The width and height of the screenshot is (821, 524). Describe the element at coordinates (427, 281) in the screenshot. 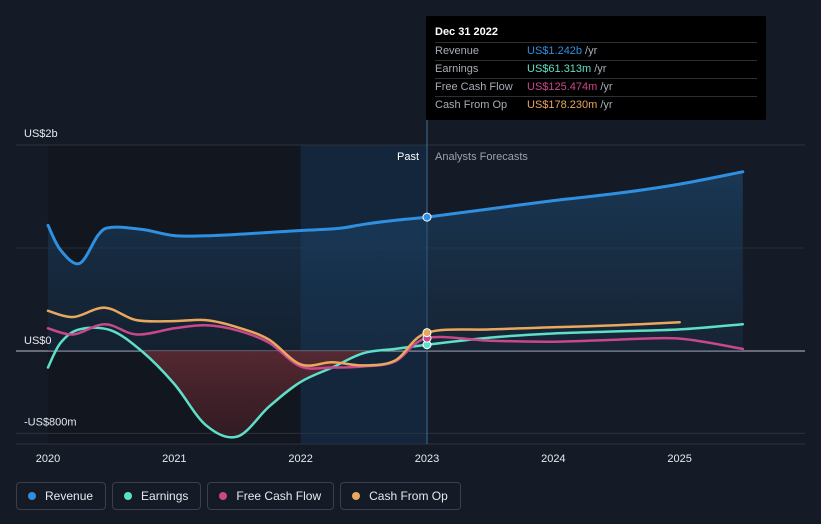

I see `highlight-markers` at that location.